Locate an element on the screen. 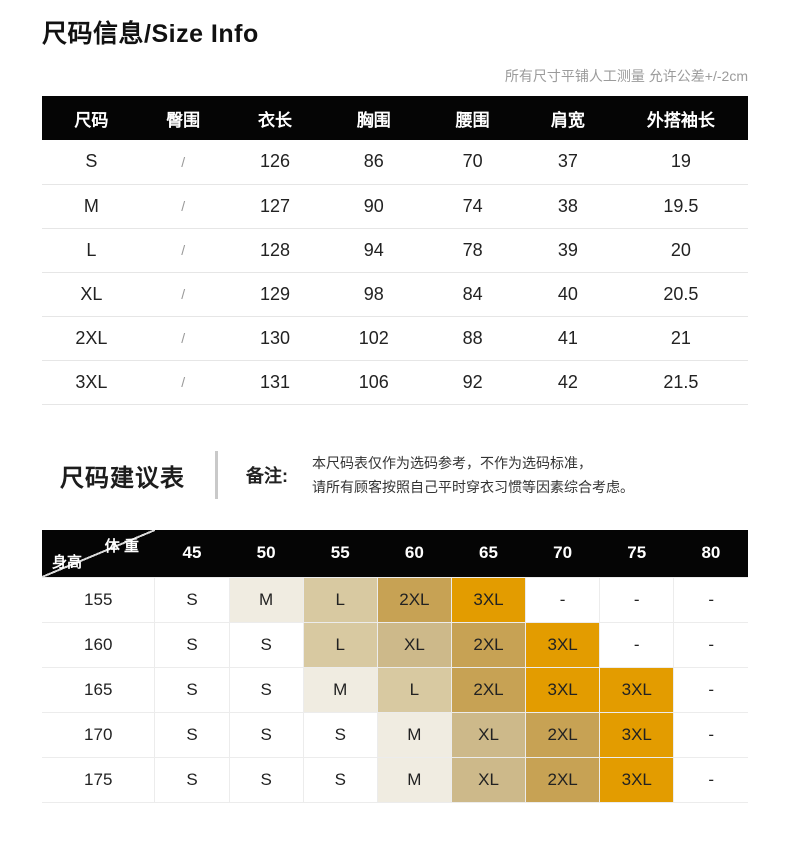 The width and height of the screenshot is (790, 852). measurement-cell: 21 is located at coordinates (680, 338).